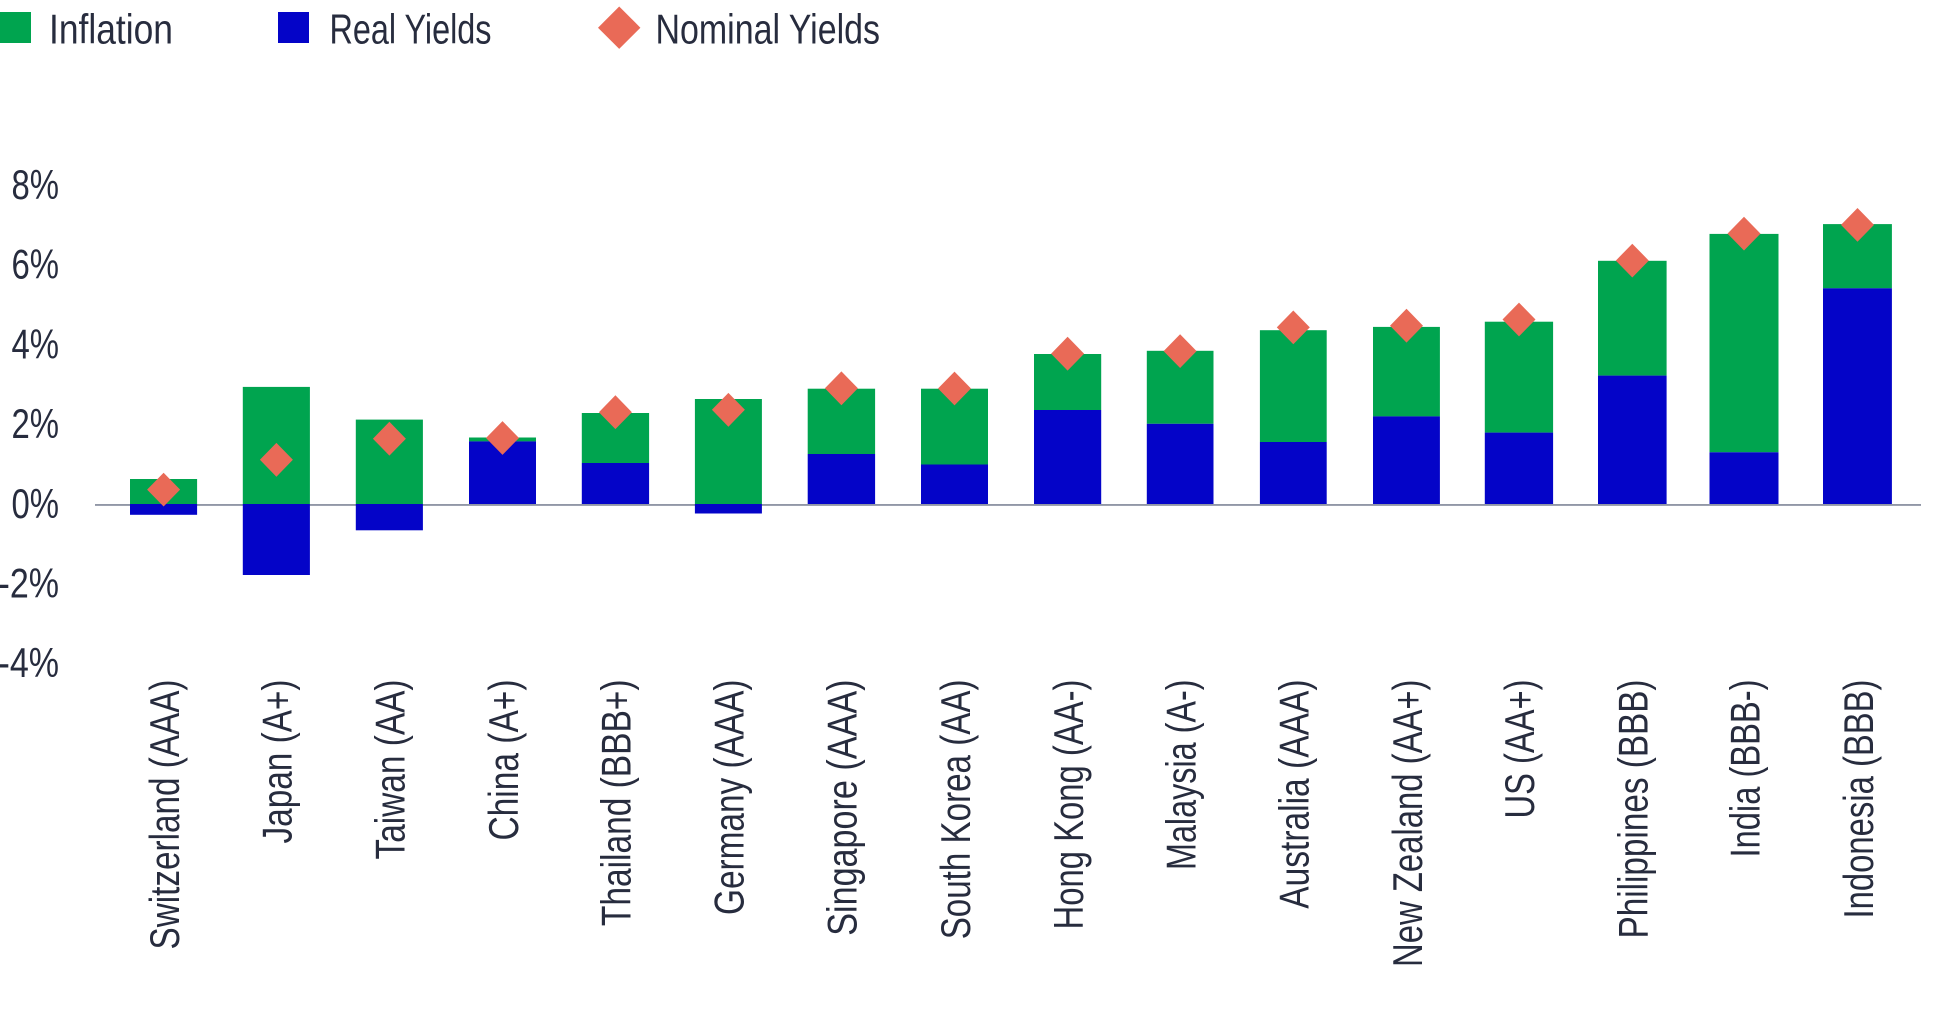 The image size is (1938, 1015). Describe the element at coordinates (29, 583) in the screenshot. I see `svg-text: -2%` at that location.